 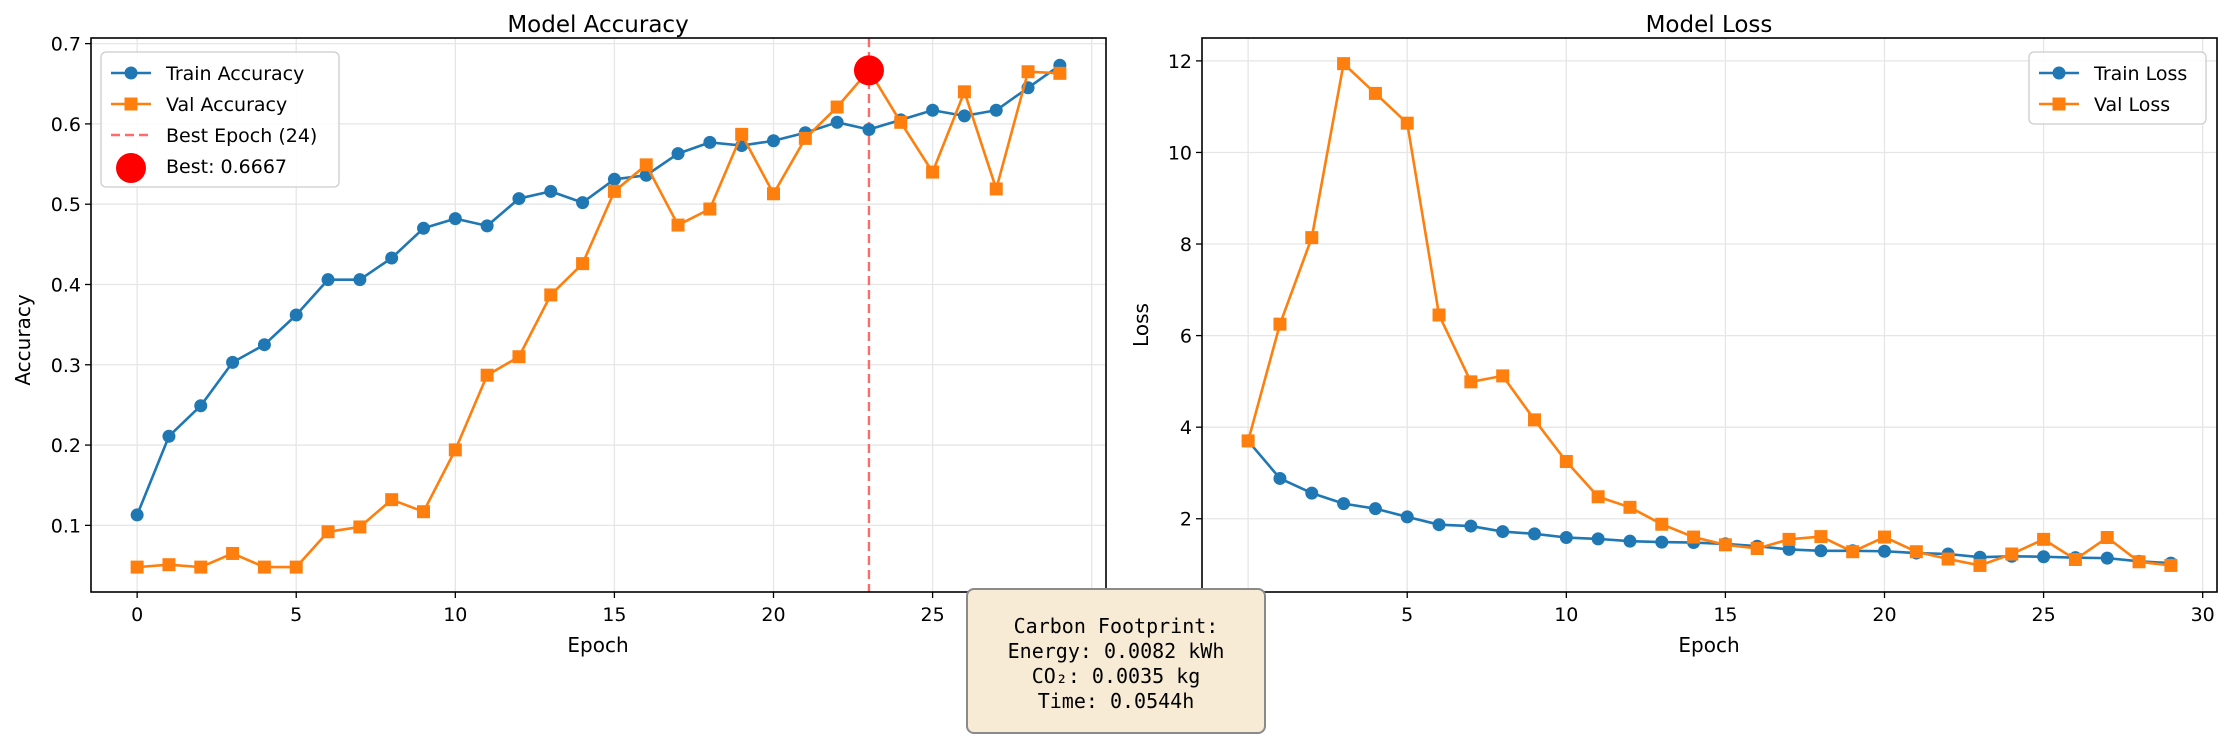 I want to click on loss-y-tick-label: 10, so click(x=1180, y=153).